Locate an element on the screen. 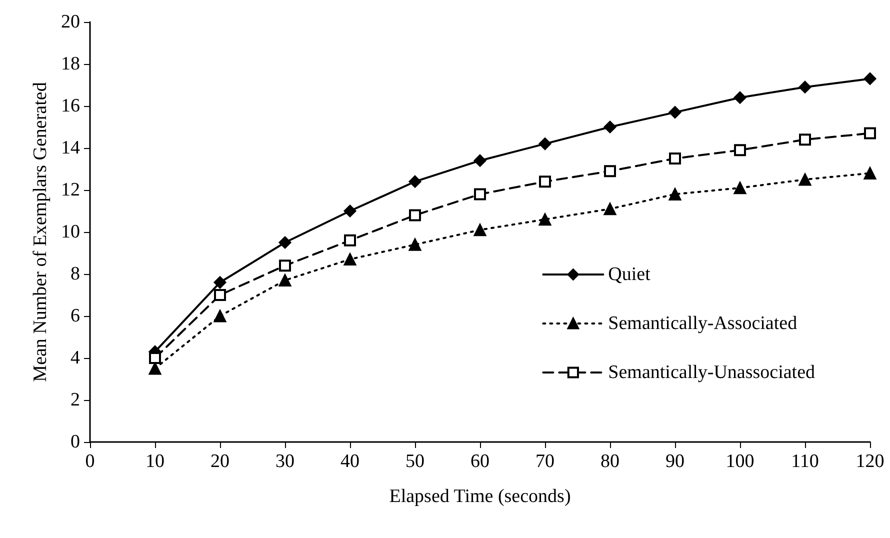  y-tick-label: 18 is located at coordinates (70, 64).